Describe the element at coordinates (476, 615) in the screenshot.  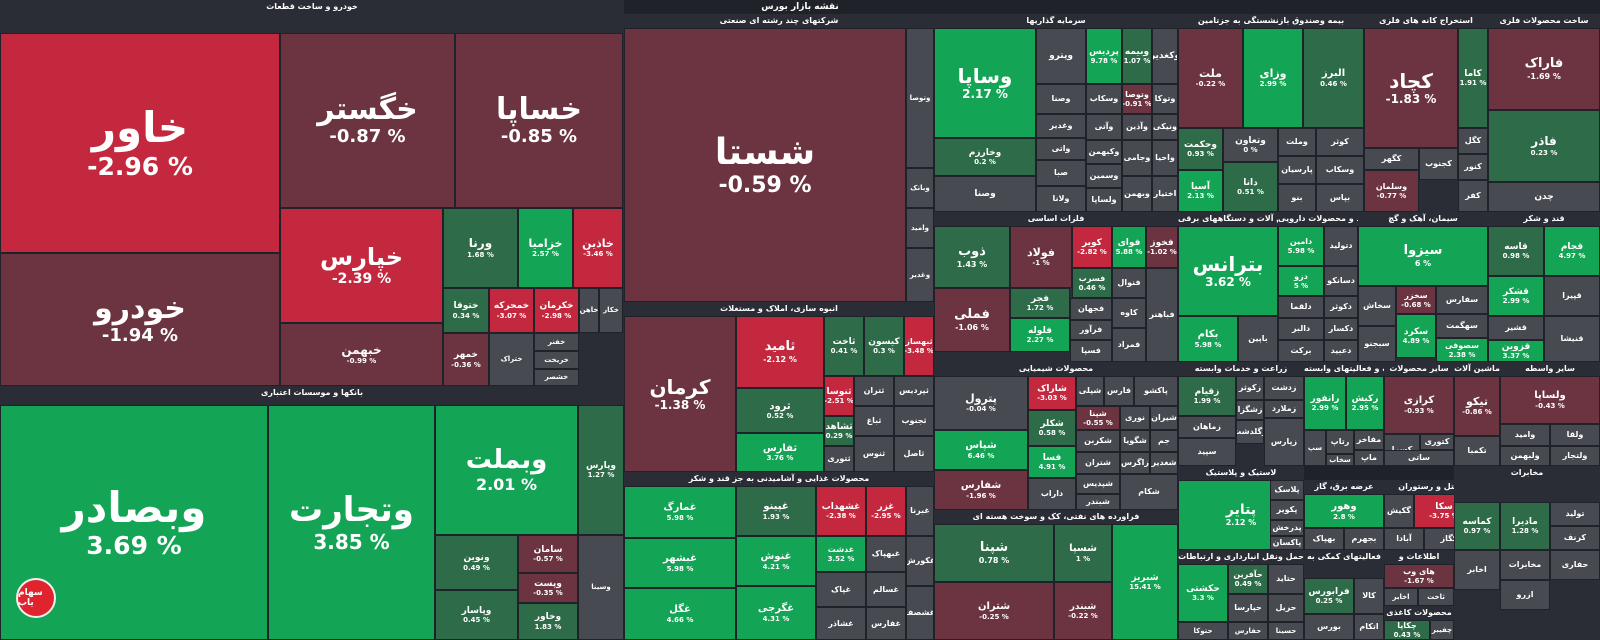
I see `stock-tile: وپاسار 0.45 %` at that location.